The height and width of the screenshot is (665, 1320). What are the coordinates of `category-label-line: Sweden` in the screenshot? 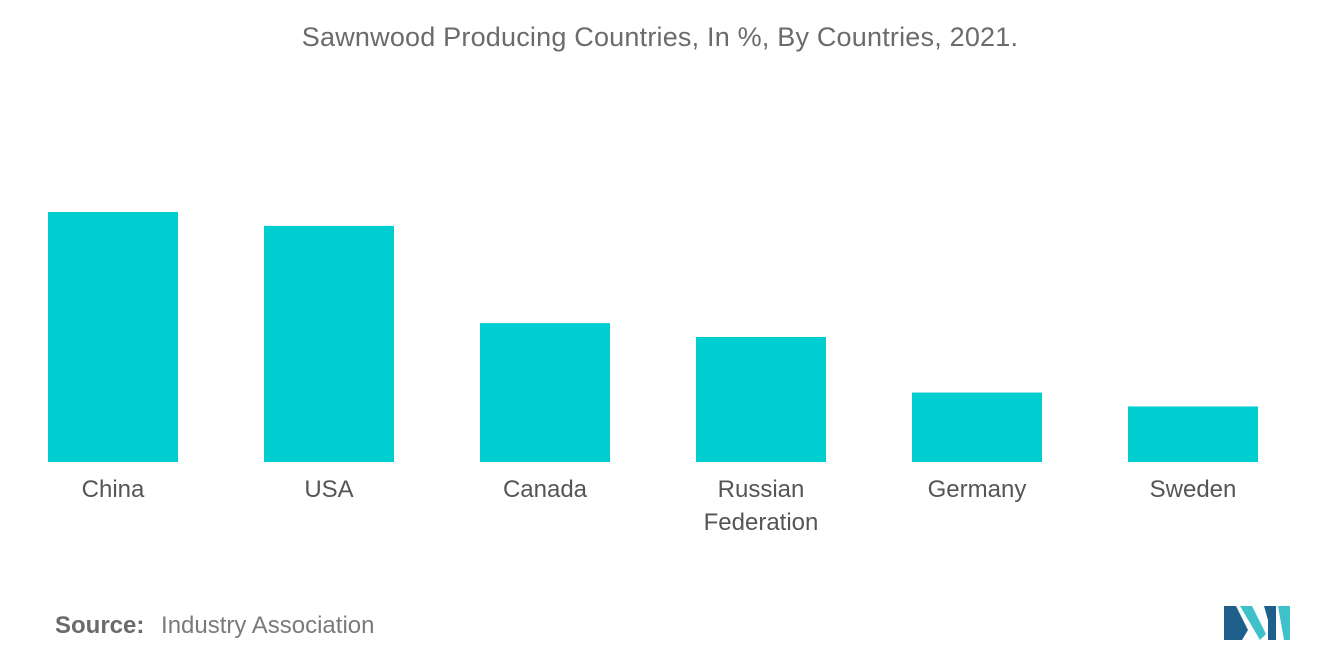 It's located at (1193, 489).